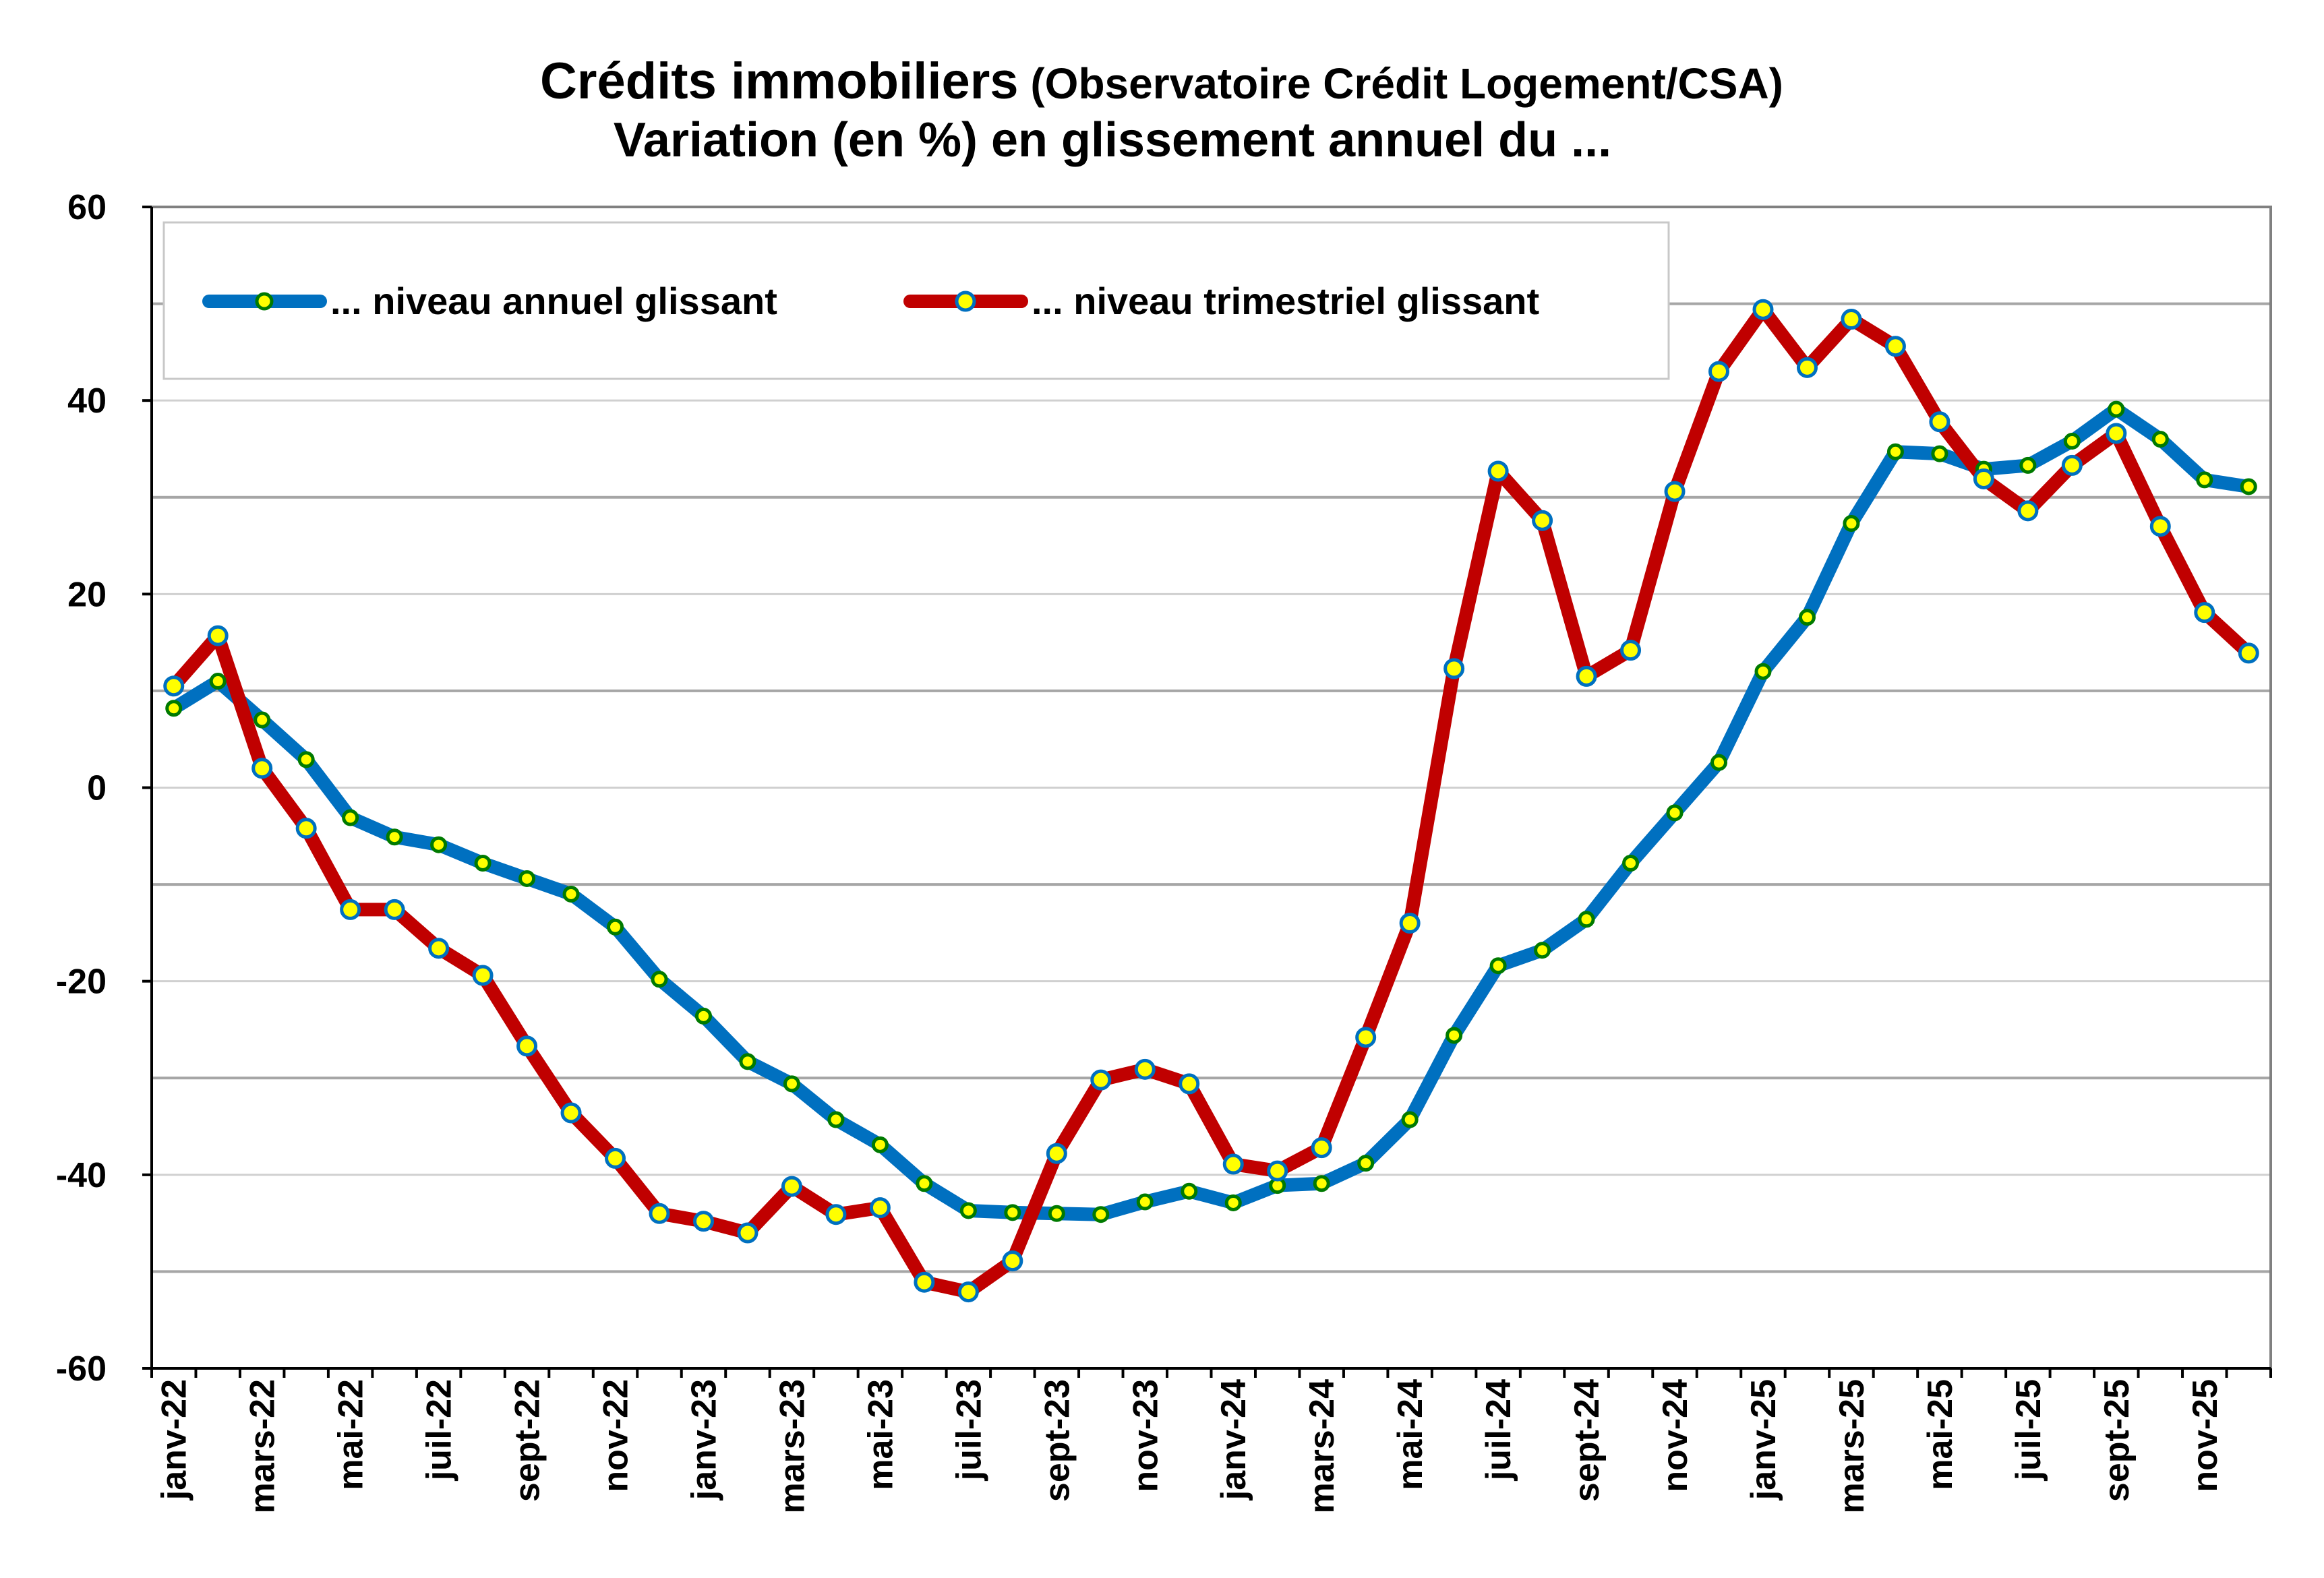  Describe the element at coordinates (351, 1434) in the screenshot. I see `x-tick-label: mai-22` at that location.